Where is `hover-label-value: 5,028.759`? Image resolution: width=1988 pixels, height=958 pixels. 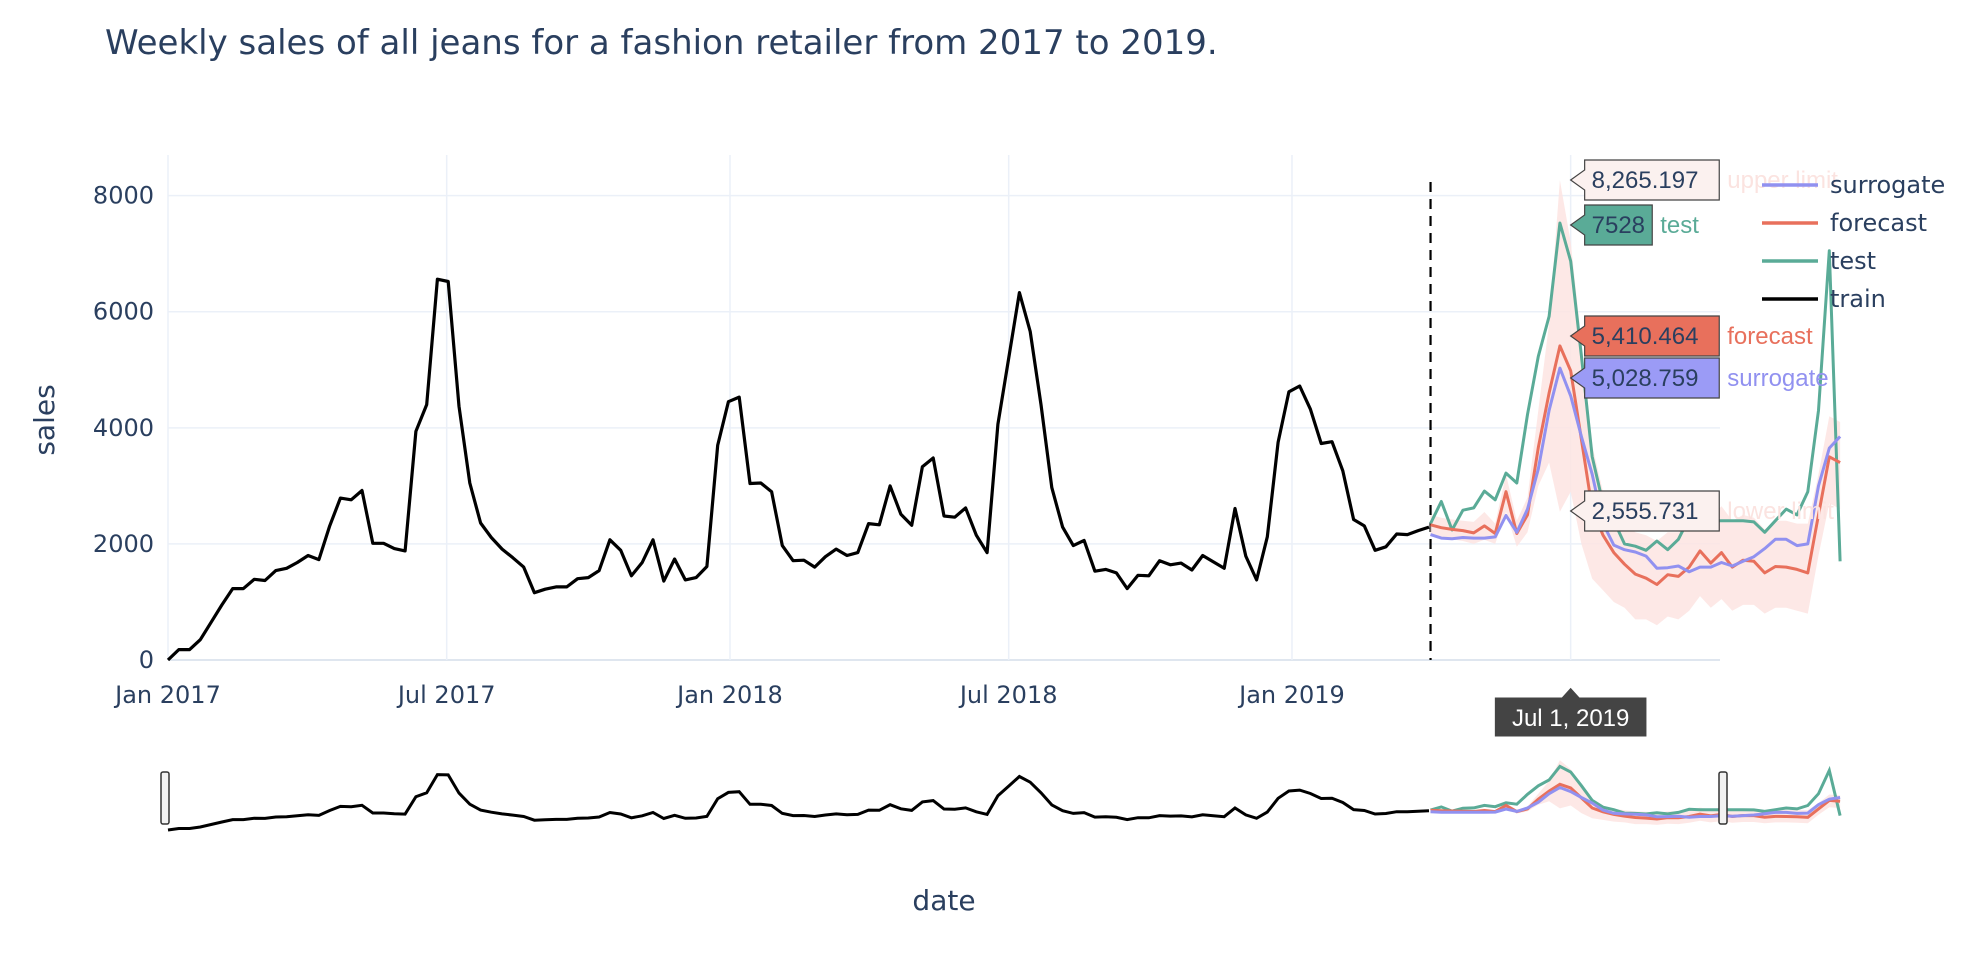
hover-label-value: 5,028.759 is located at coordinates (1645, 378).